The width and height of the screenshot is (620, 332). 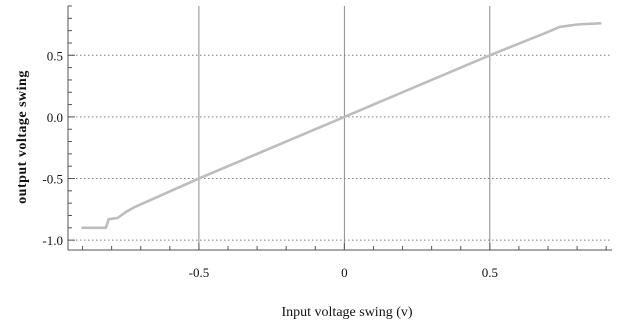 What do you see at coordinates (344, 272) in the screenshot?
I see `x-tick-label: 0` at bounding box center [344, 272].